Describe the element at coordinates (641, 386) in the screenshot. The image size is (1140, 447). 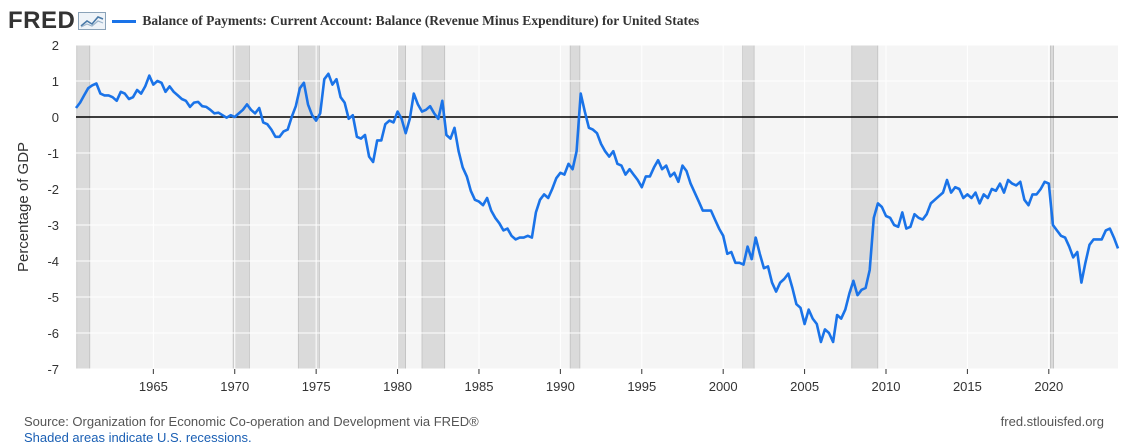
I see `x-tick-label: 1995` at that location.